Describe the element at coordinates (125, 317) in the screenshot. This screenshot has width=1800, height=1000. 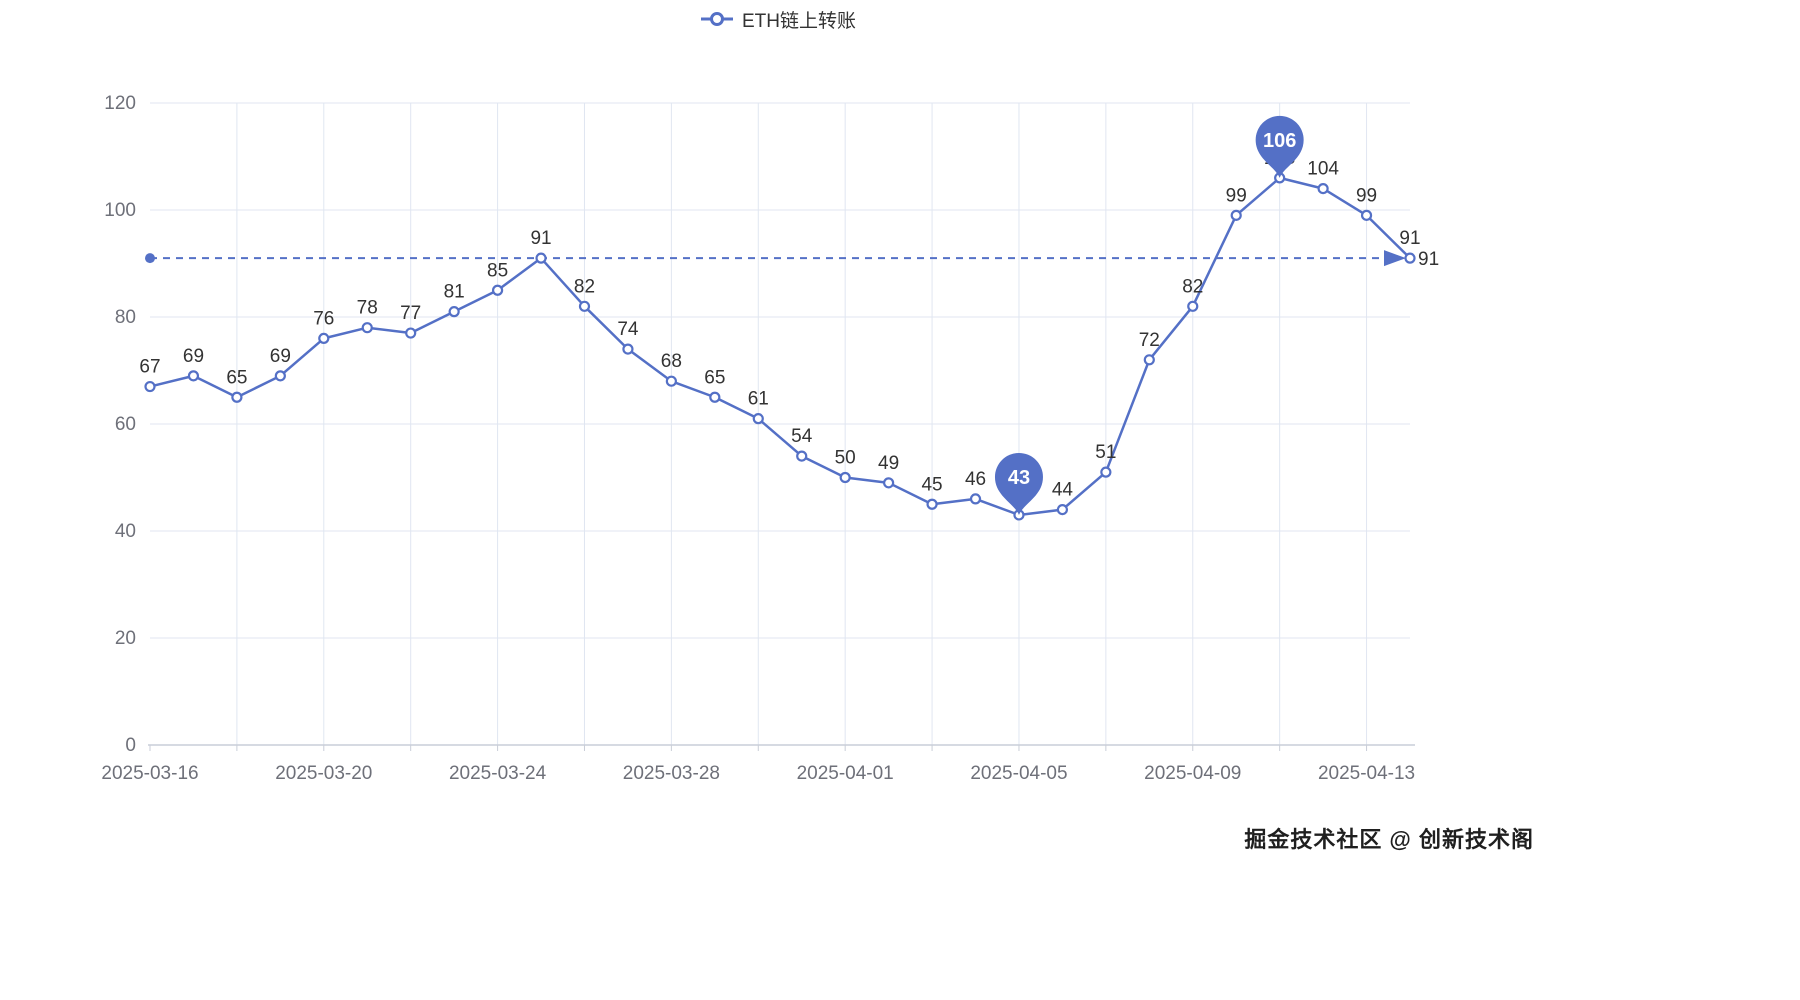
I see `y-axis-label: 80` at that location.